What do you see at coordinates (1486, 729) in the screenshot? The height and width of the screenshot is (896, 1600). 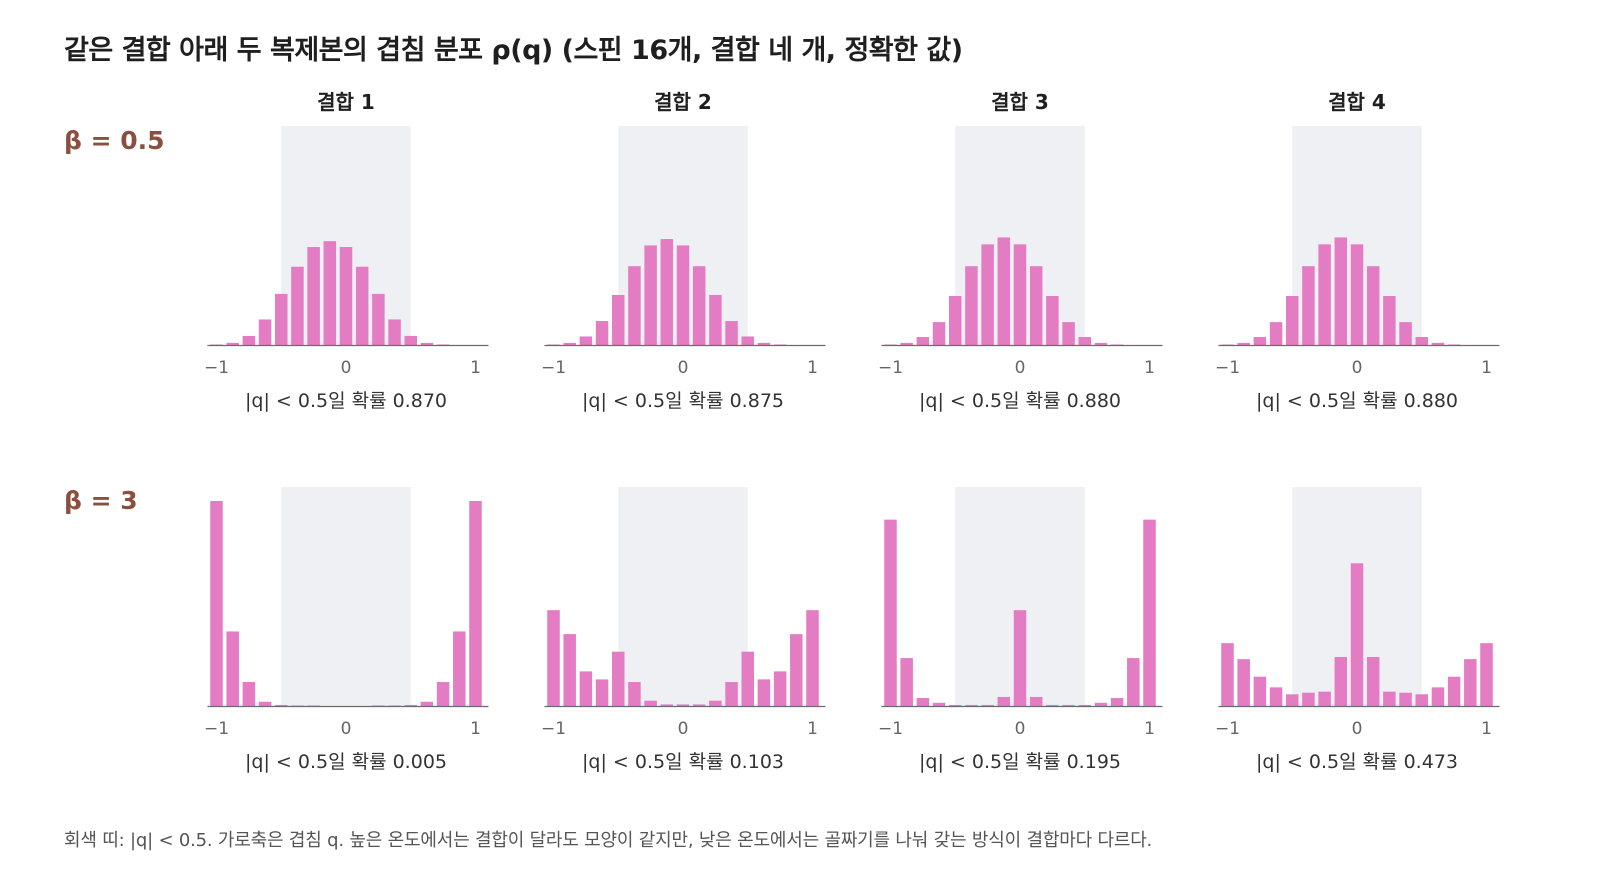 I see `tick-label-r2c4-2: 1` at bounding box center [1486, 729].